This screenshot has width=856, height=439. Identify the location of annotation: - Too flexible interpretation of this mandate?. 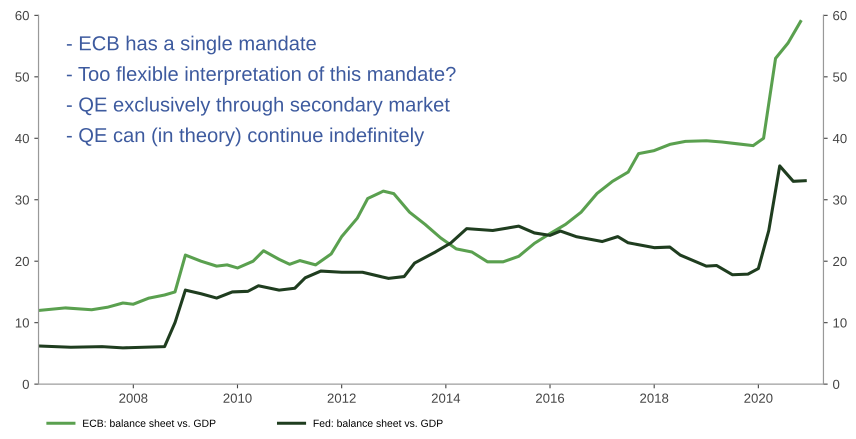
(261, 76).